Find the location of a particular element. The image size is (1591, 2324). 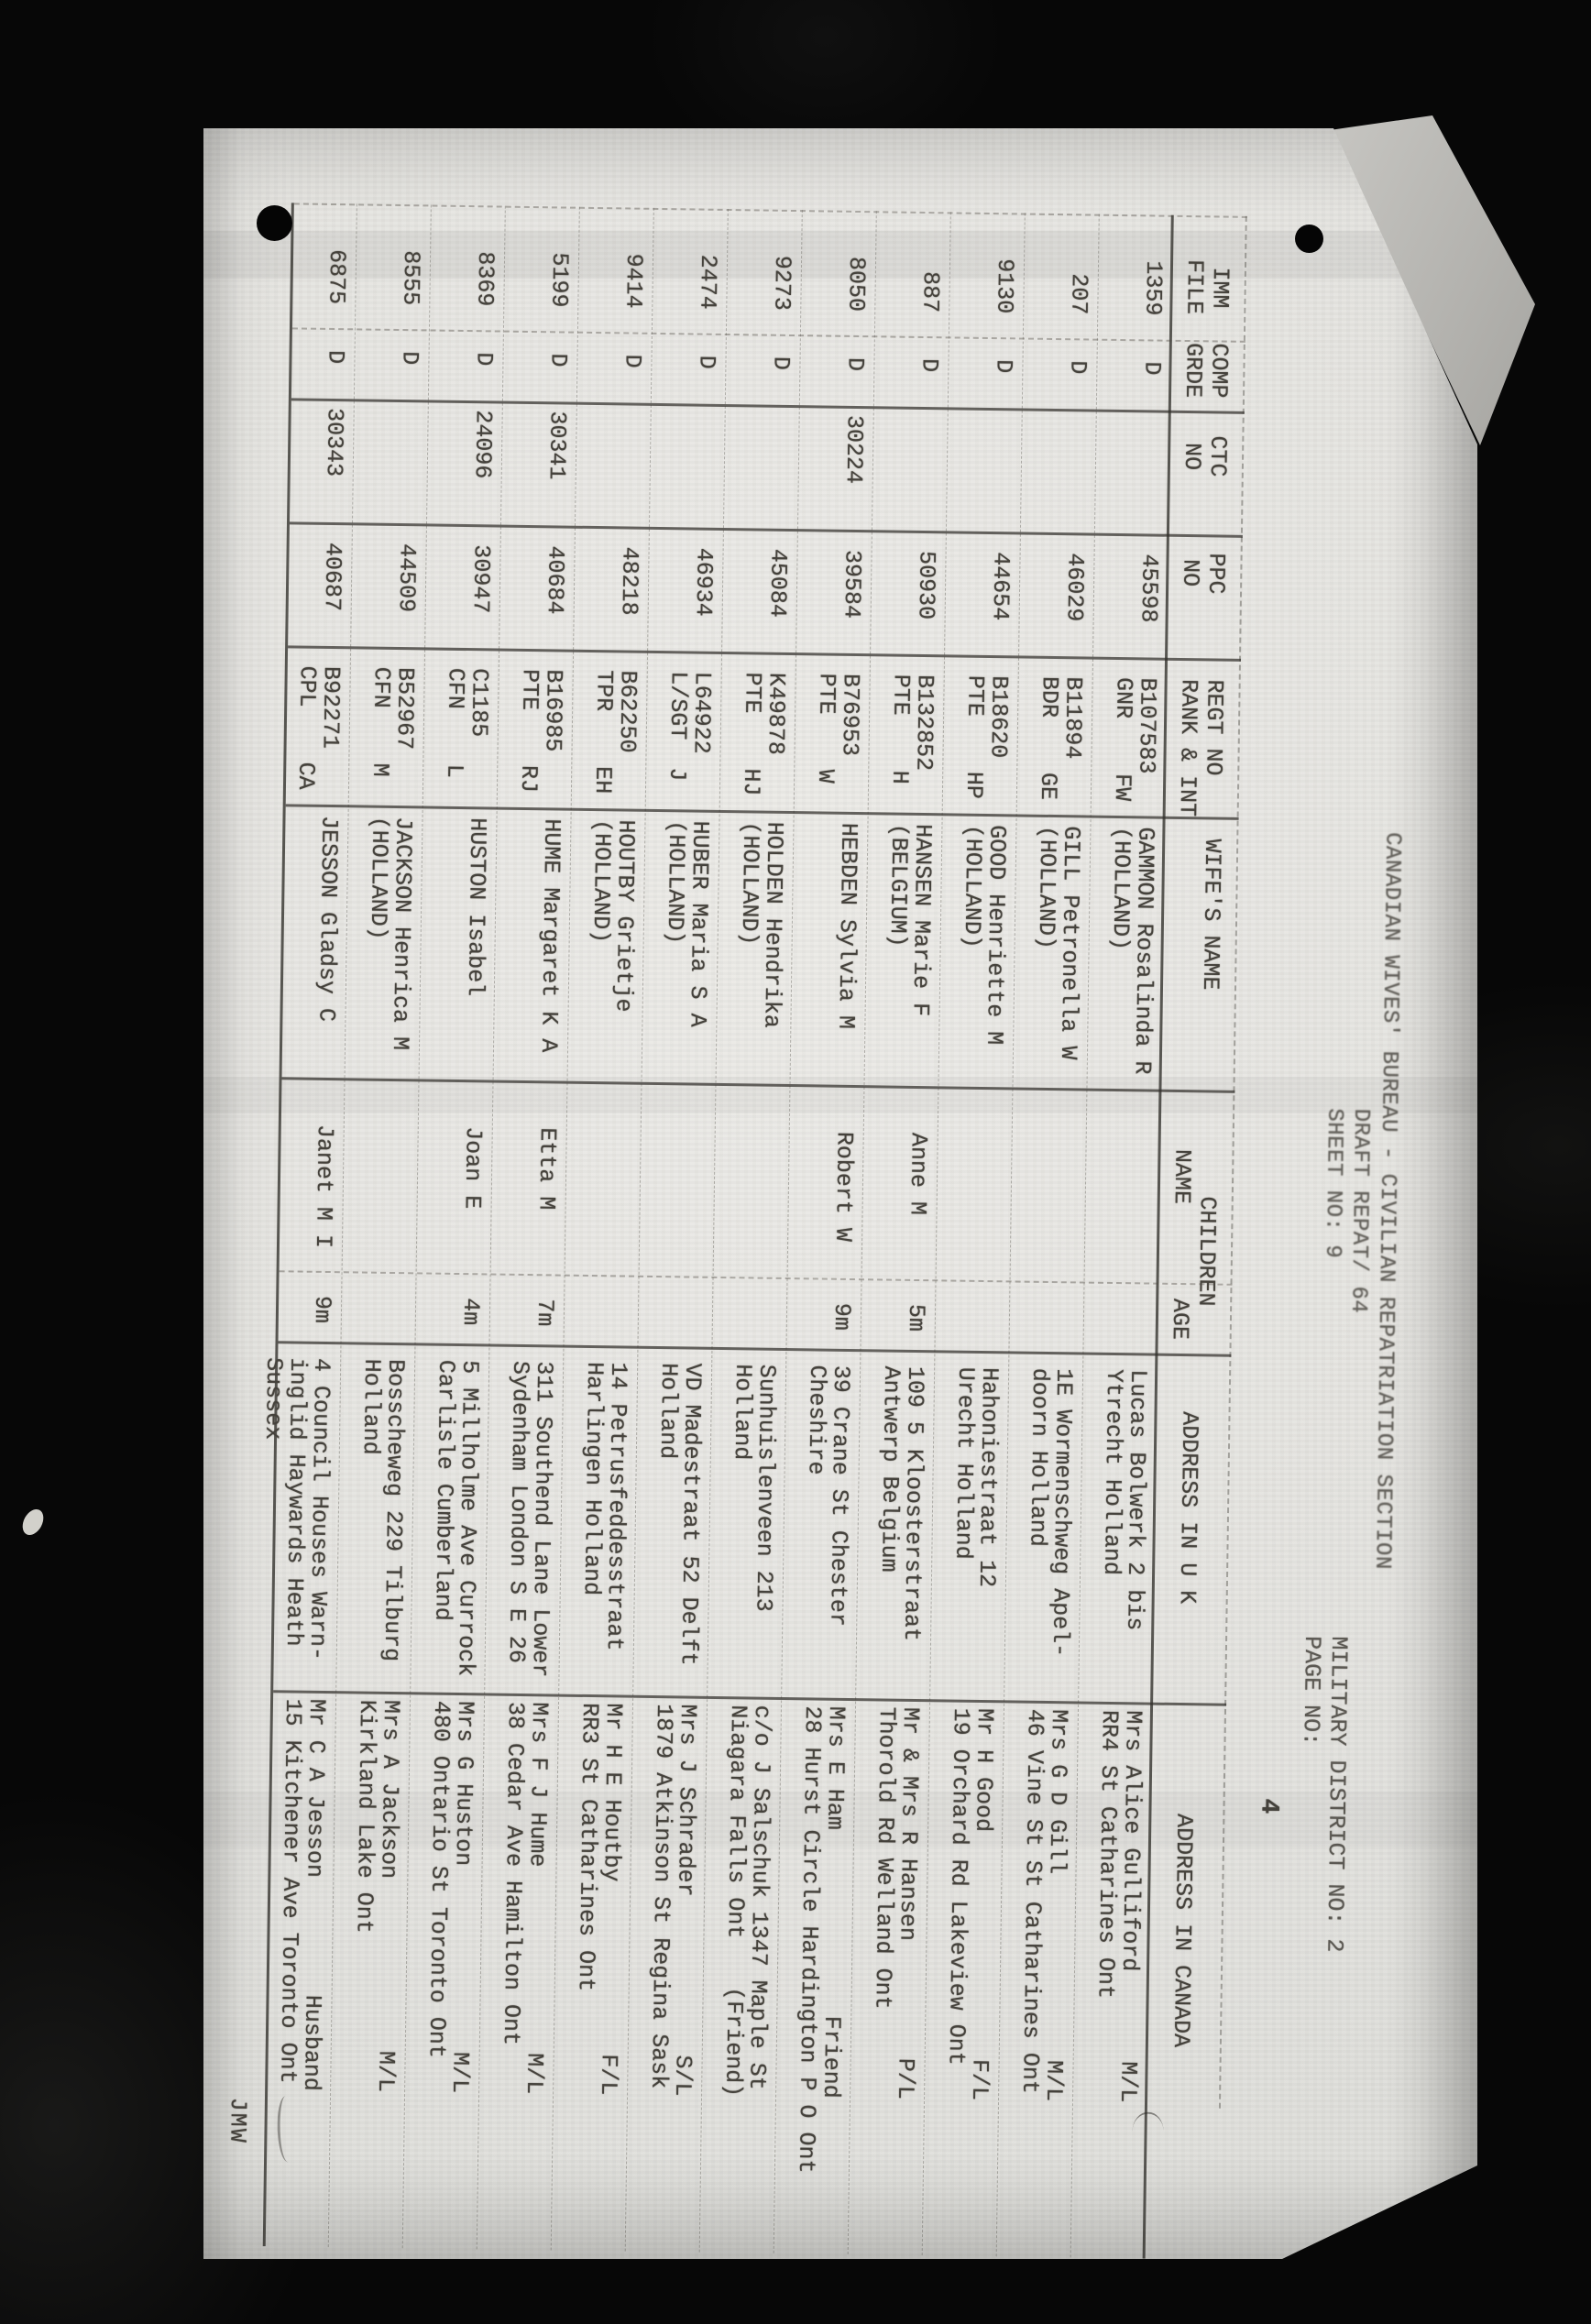

cell-child-name: Etta M is located at coordinates (547, 1169).